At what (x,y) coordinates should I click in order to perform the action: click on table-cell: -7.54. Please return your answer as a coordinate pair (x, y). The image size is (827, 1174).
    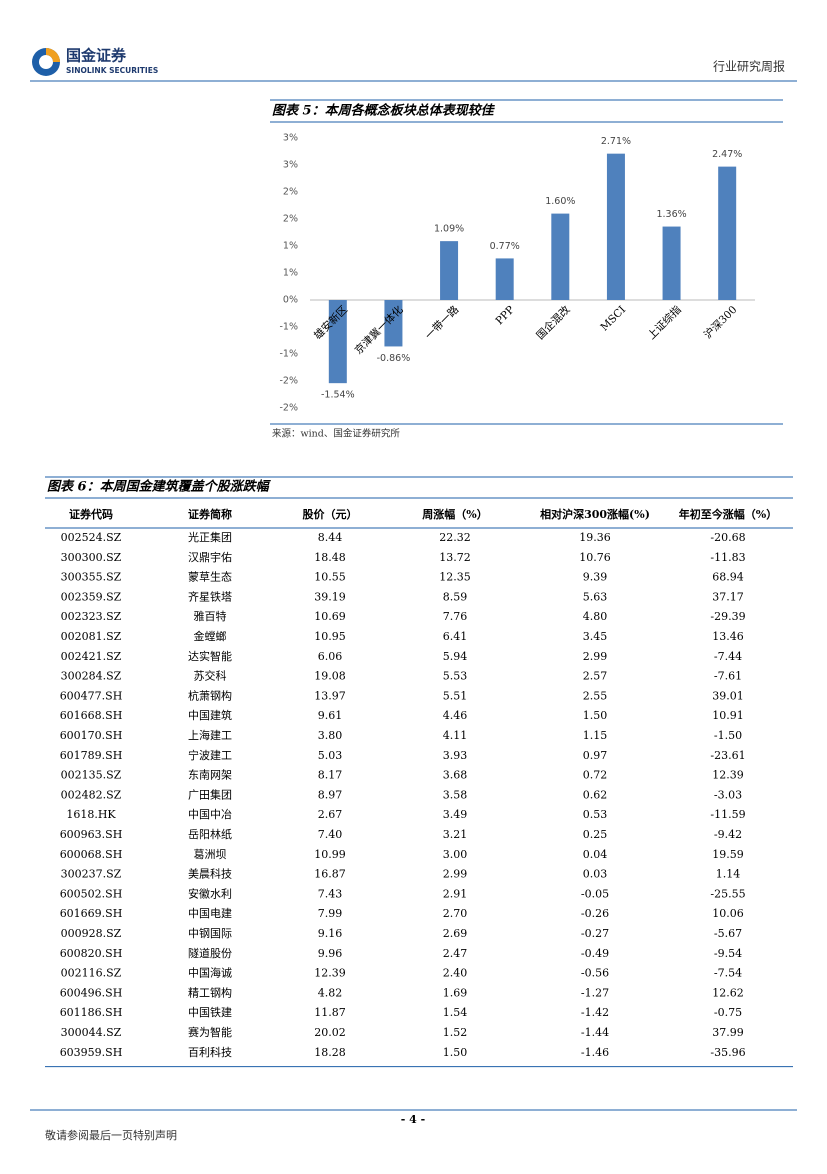
    Looking at the image, I should click on (728, 973).